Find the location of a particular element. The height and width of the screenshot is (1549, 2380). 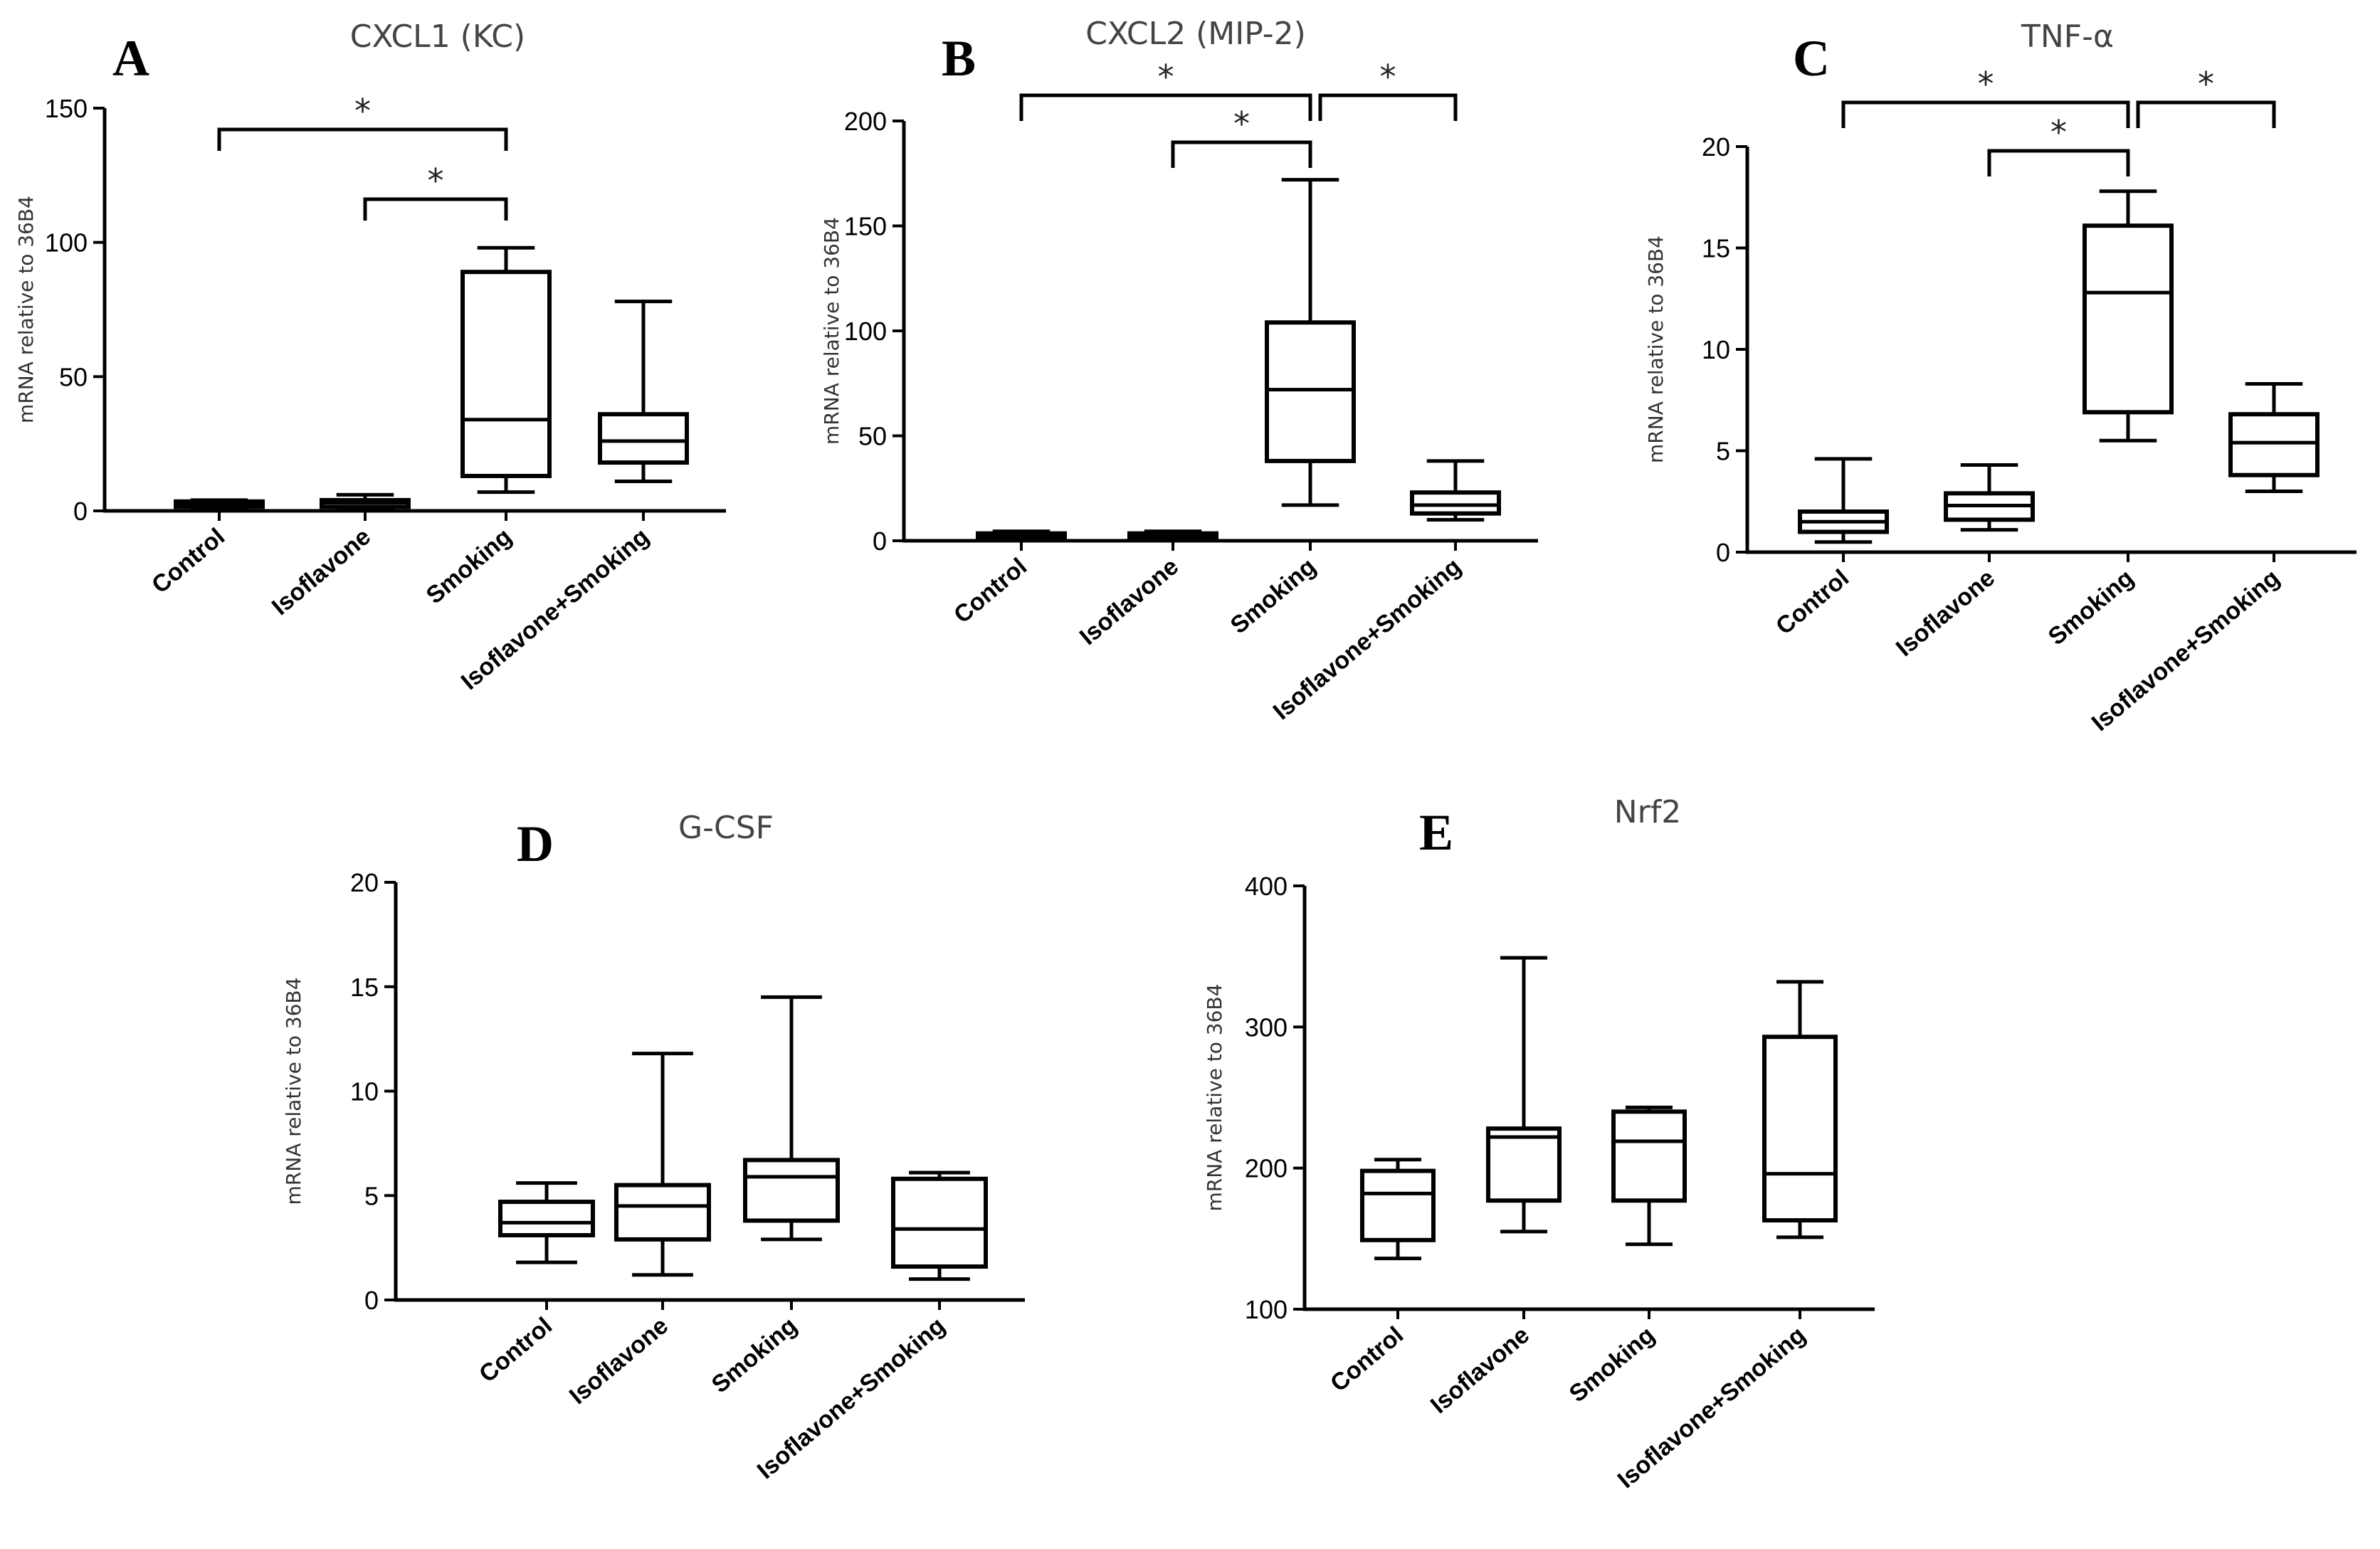

panel-letter: A is located at coordinates (130, 58).